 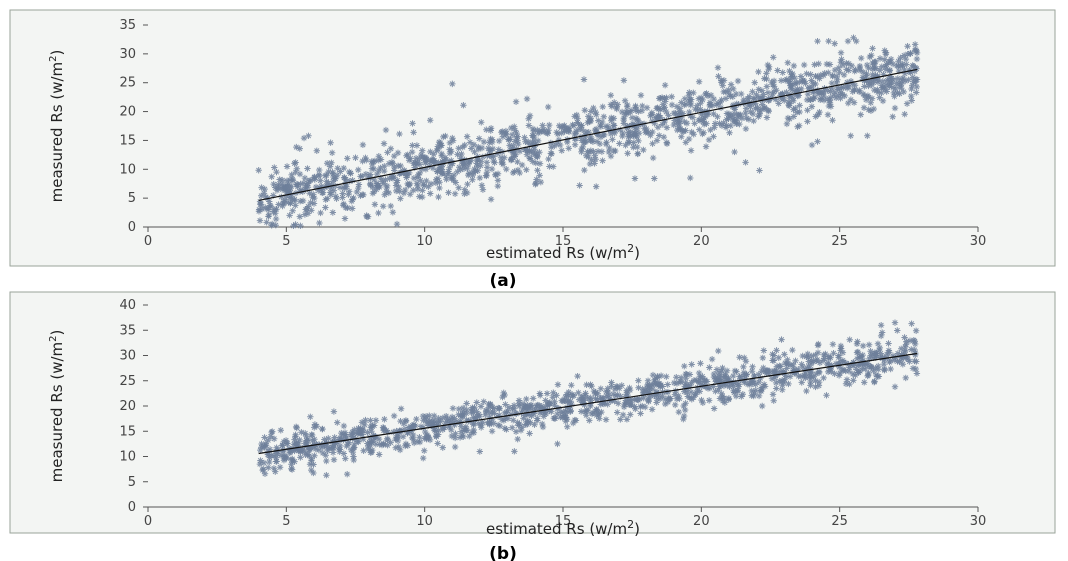 What do you see at coordinates (127, 169) in the screenshot?
I see `y-tick-label: 10` at bounding box center [127, 169].